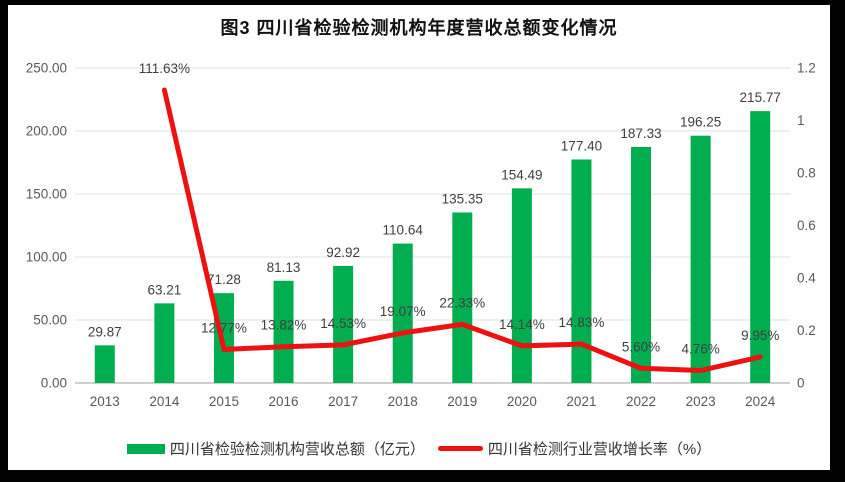 The height and width of the screenshot is (482, 845). I want to click on x-axis-label: 2013, so click(105, 401).